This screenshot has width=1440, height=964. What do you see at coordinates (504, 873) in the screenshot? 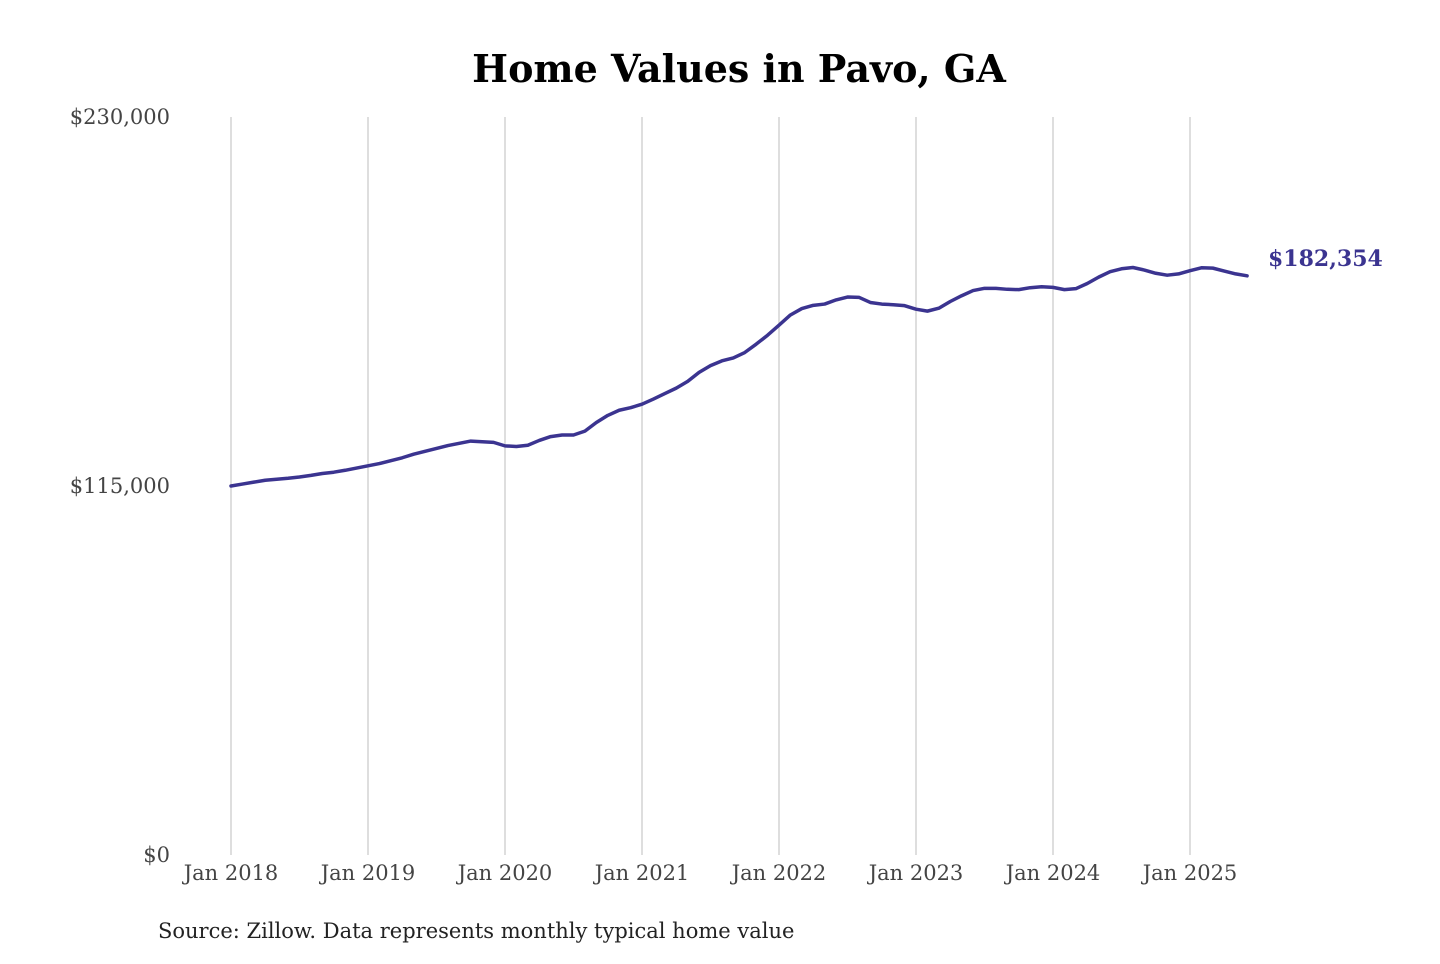
I see `x-tick-label-2020-01: Jan 2020` at bounding box center [504, 873].